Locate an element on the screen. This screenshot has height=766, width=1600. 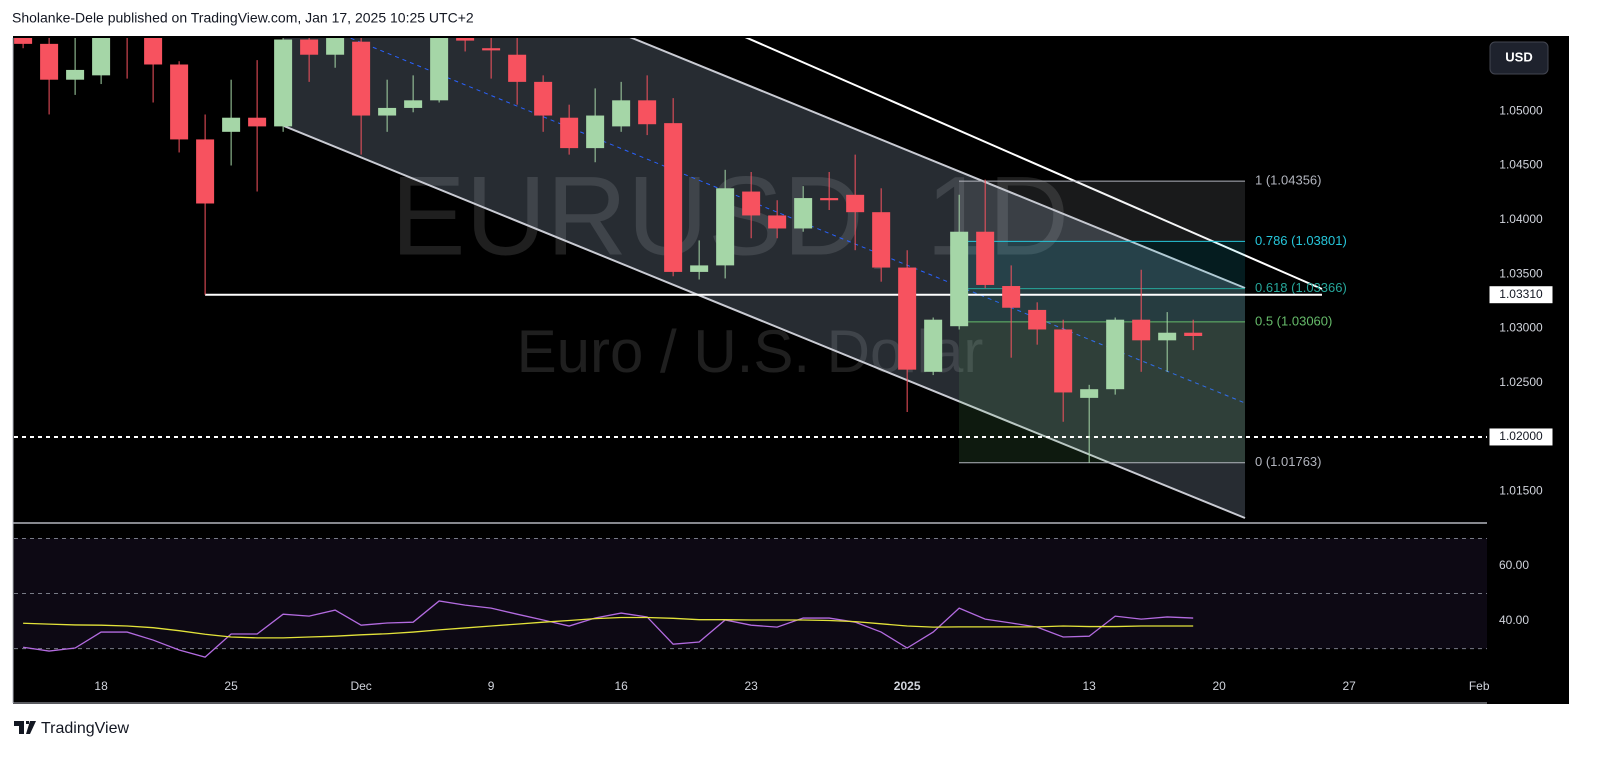
x-tick-label: 13 is located at coordinates (1089, 686).